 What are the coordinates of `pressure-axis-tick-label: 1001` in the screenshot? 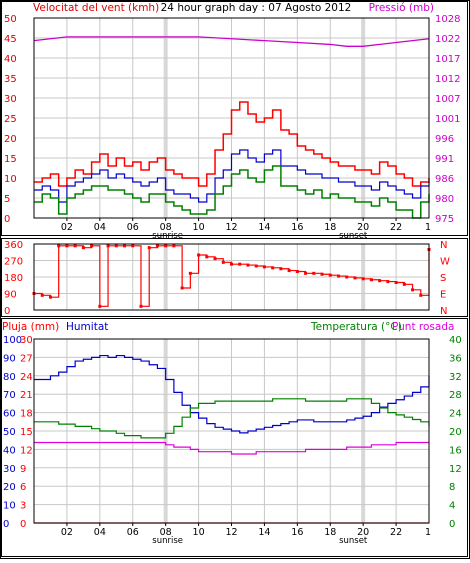 It's located at (447, 119).